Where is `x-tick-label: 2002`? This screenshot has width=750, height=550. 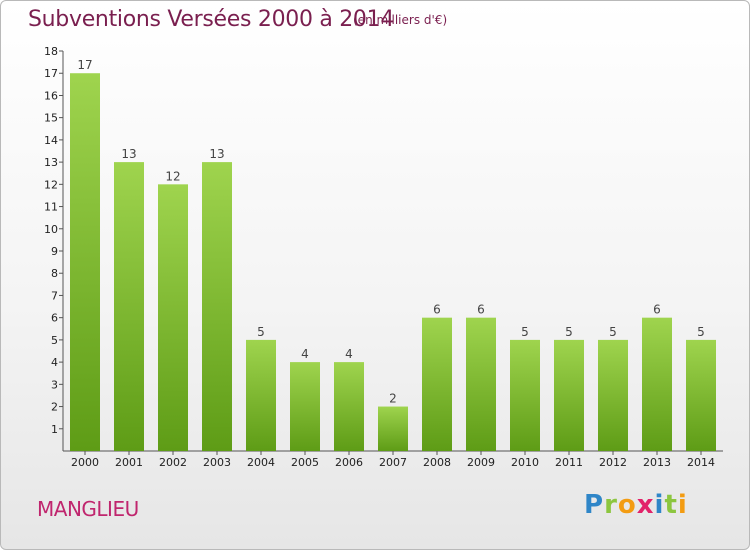 x-tick-label: 2002 is located at coordinates (173, 462).